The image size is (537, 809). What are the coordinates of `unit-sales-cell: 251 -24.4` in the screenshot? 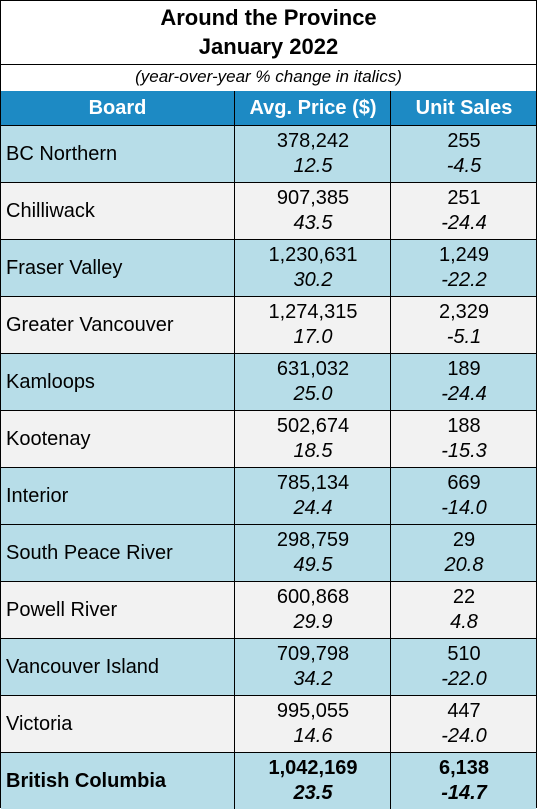 It's located at (463, 211).